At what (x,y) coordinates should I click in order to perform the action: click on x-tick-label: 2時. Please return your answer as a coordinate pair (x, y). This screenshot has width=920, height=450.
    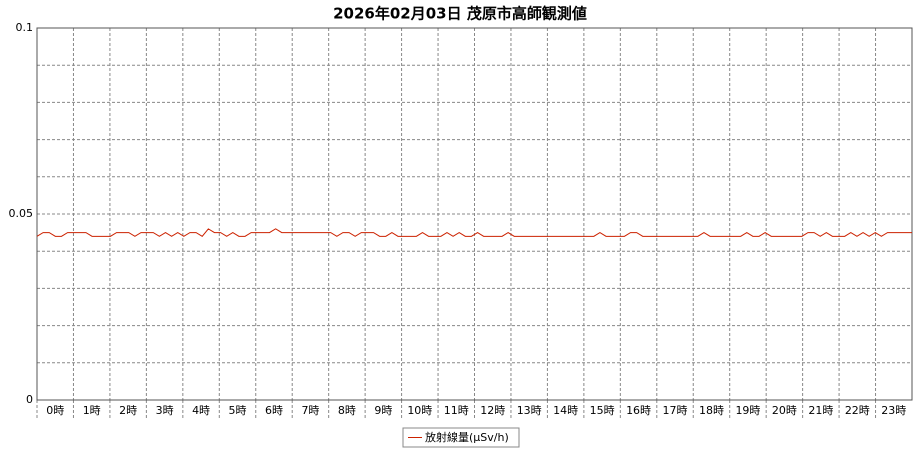
    Looking at the image, I should click on (128, 410).